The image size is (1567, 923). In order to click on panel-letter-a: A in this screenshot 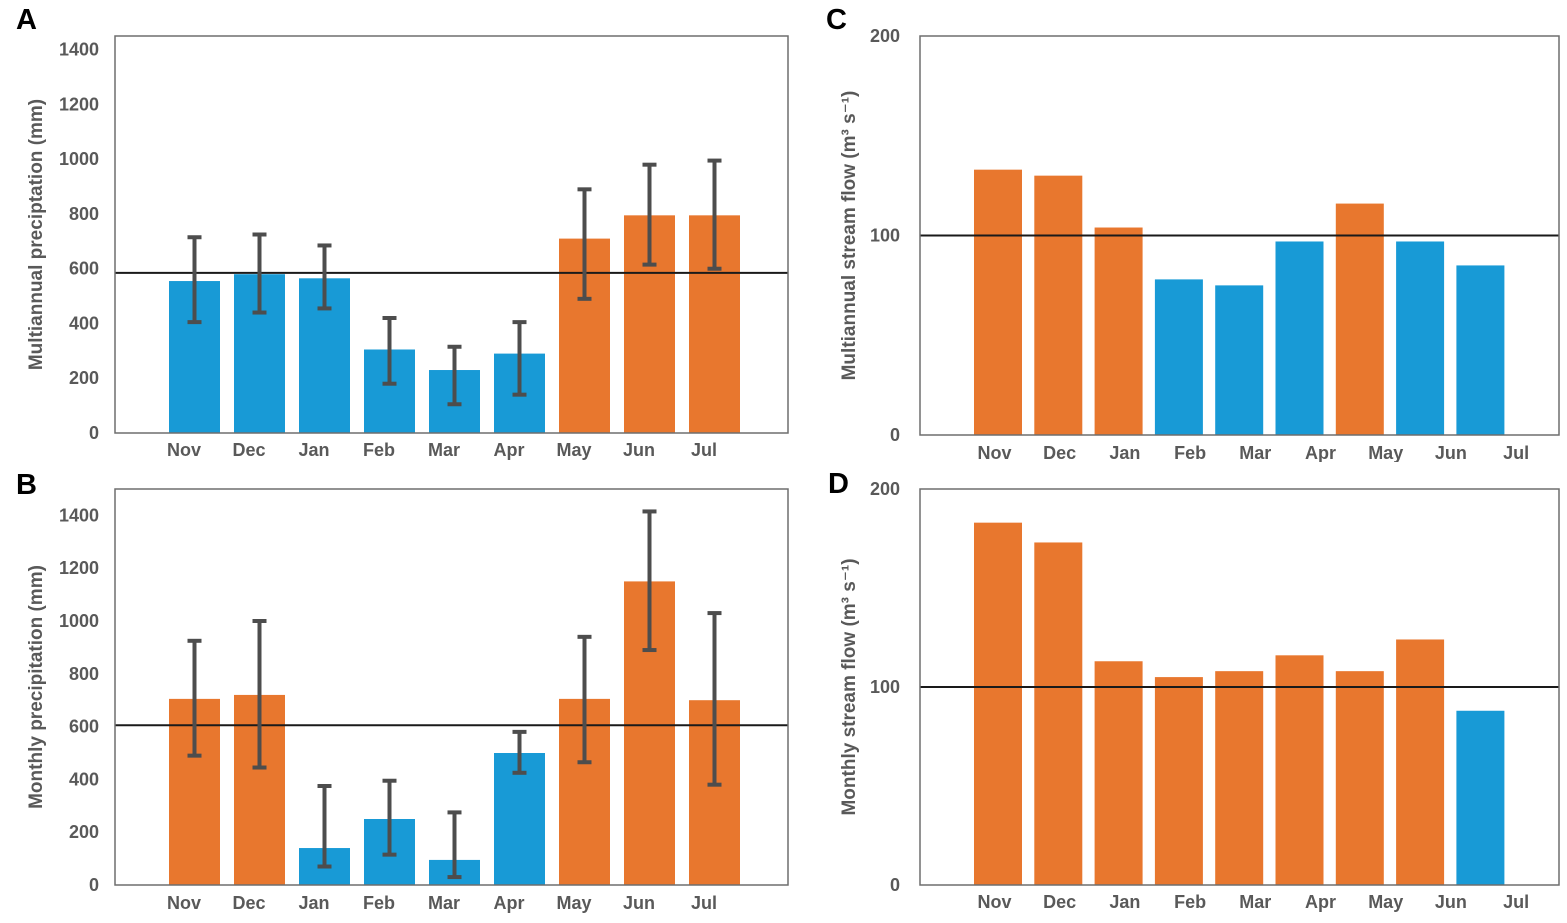, I will do `click(26, 20)`.